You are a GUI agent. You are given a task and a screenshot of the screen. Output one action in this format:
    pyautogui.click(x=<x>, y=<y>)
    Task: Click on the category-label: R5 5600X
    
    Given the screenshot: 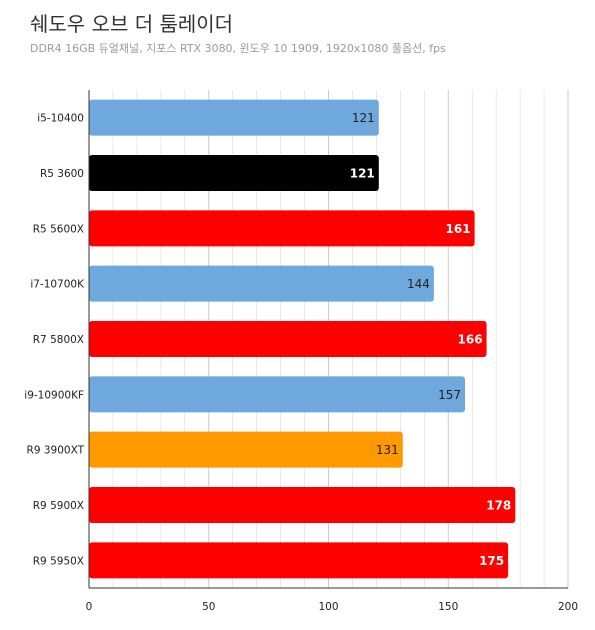 What is the action you would take?
    pyautogui.click(x=58, y=229)
    